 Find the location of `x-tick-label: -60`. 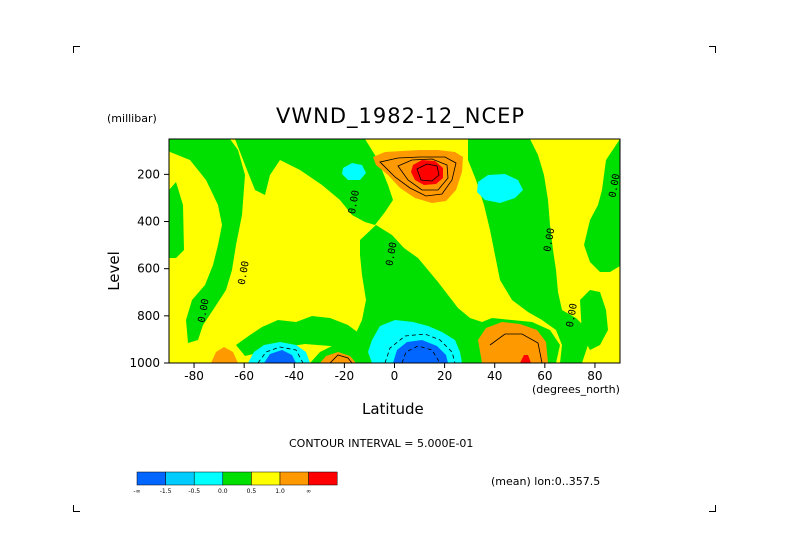

x-tick-label: -60 is located at coordinates (244, 376).